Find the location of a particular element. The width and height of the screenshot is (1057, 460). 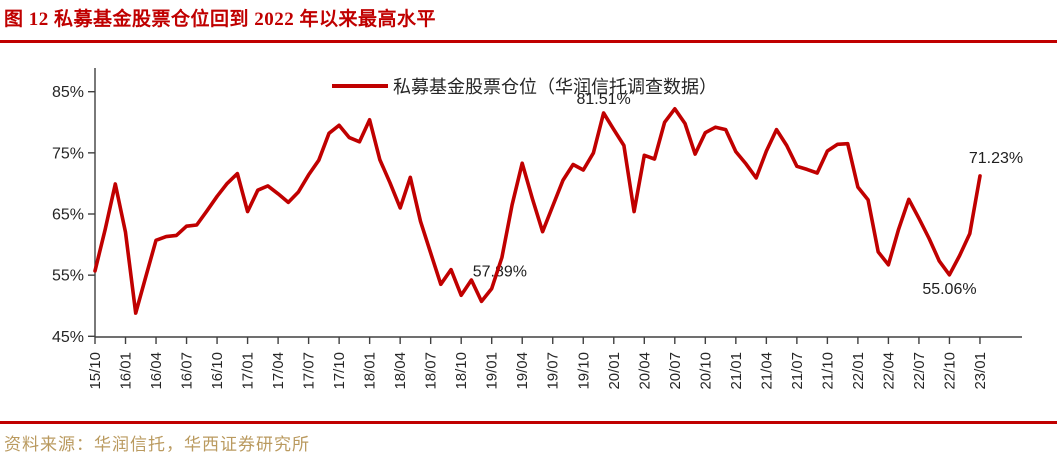

x-tick-label: 22/07 is located at coordinates (919, 371).